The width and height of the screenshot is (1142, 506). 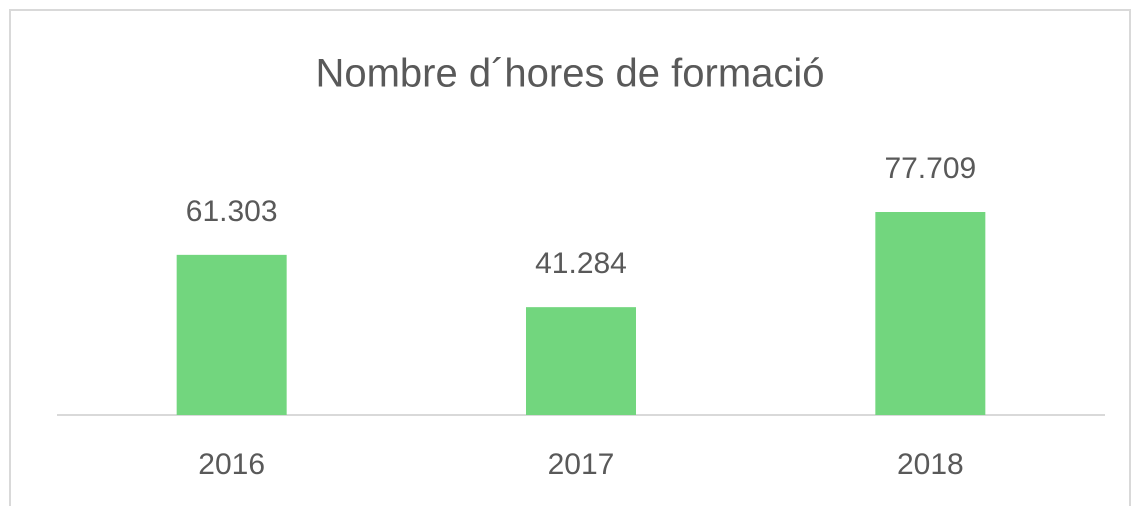 I want to click on x-tick-label: 2018, so click(x=930, y=464).